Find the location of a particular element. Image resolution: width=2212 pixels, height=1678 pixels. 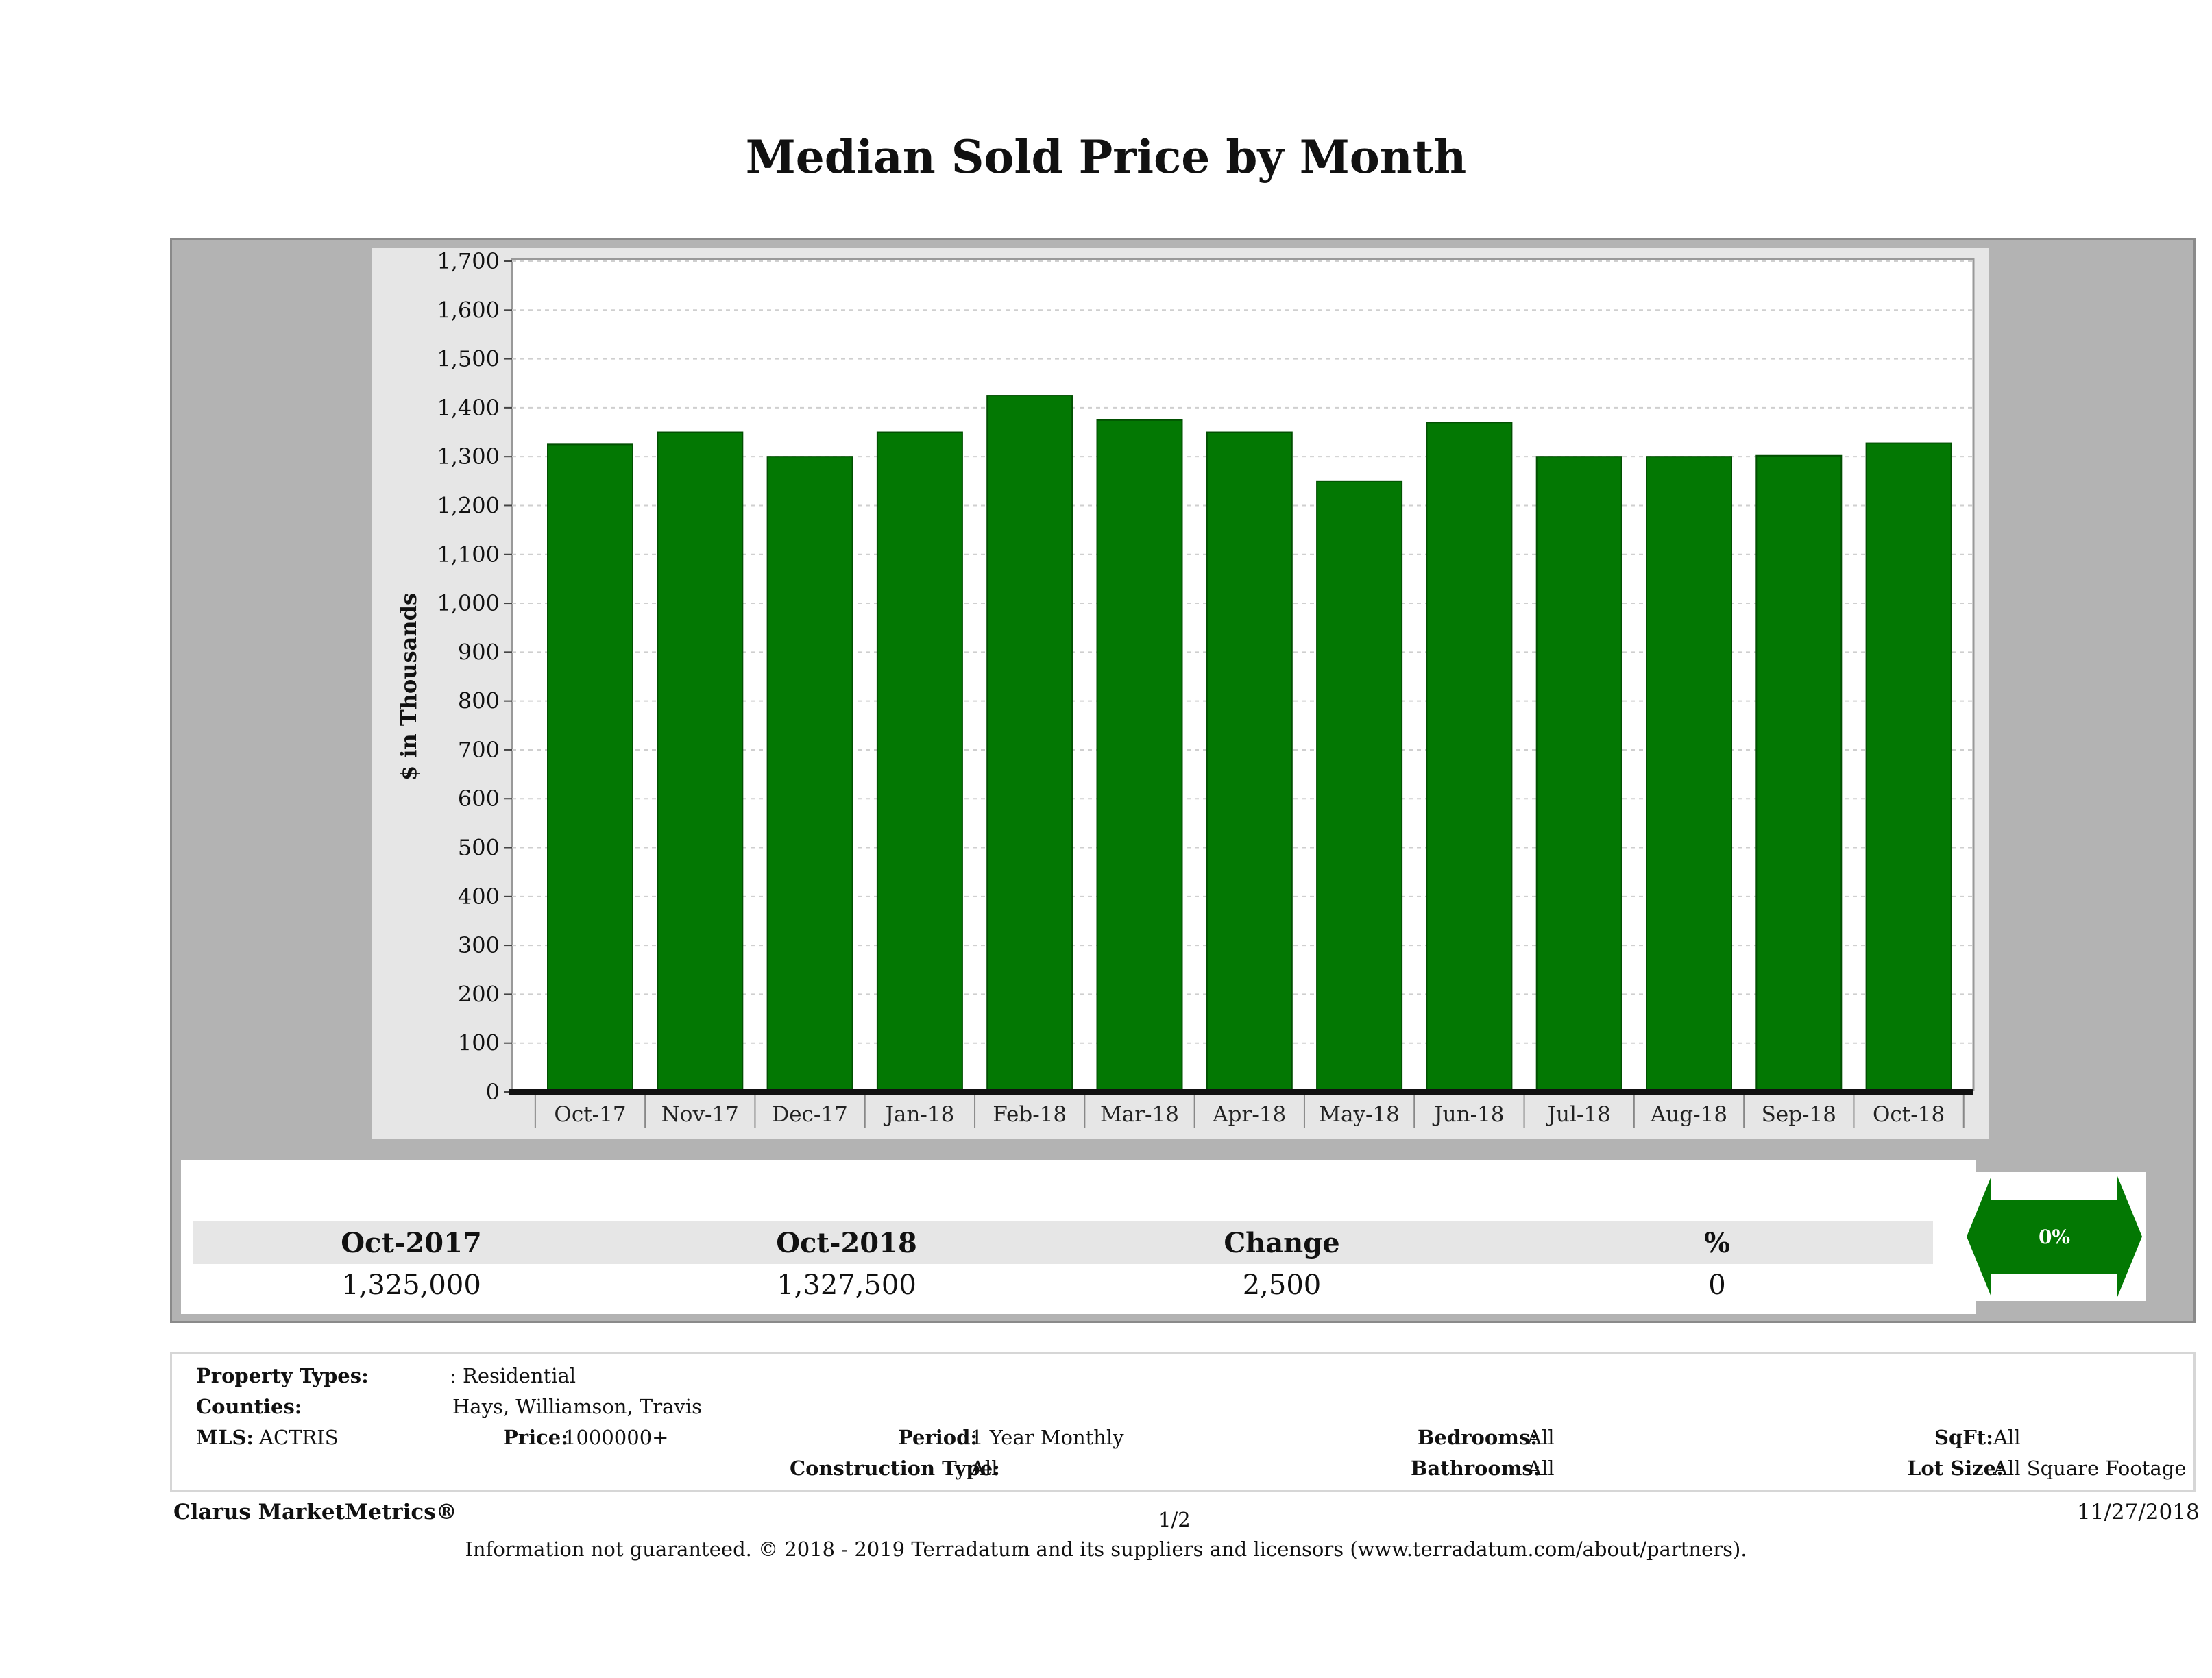

y-tick-label: 600 is located at coordinates (479, 799).